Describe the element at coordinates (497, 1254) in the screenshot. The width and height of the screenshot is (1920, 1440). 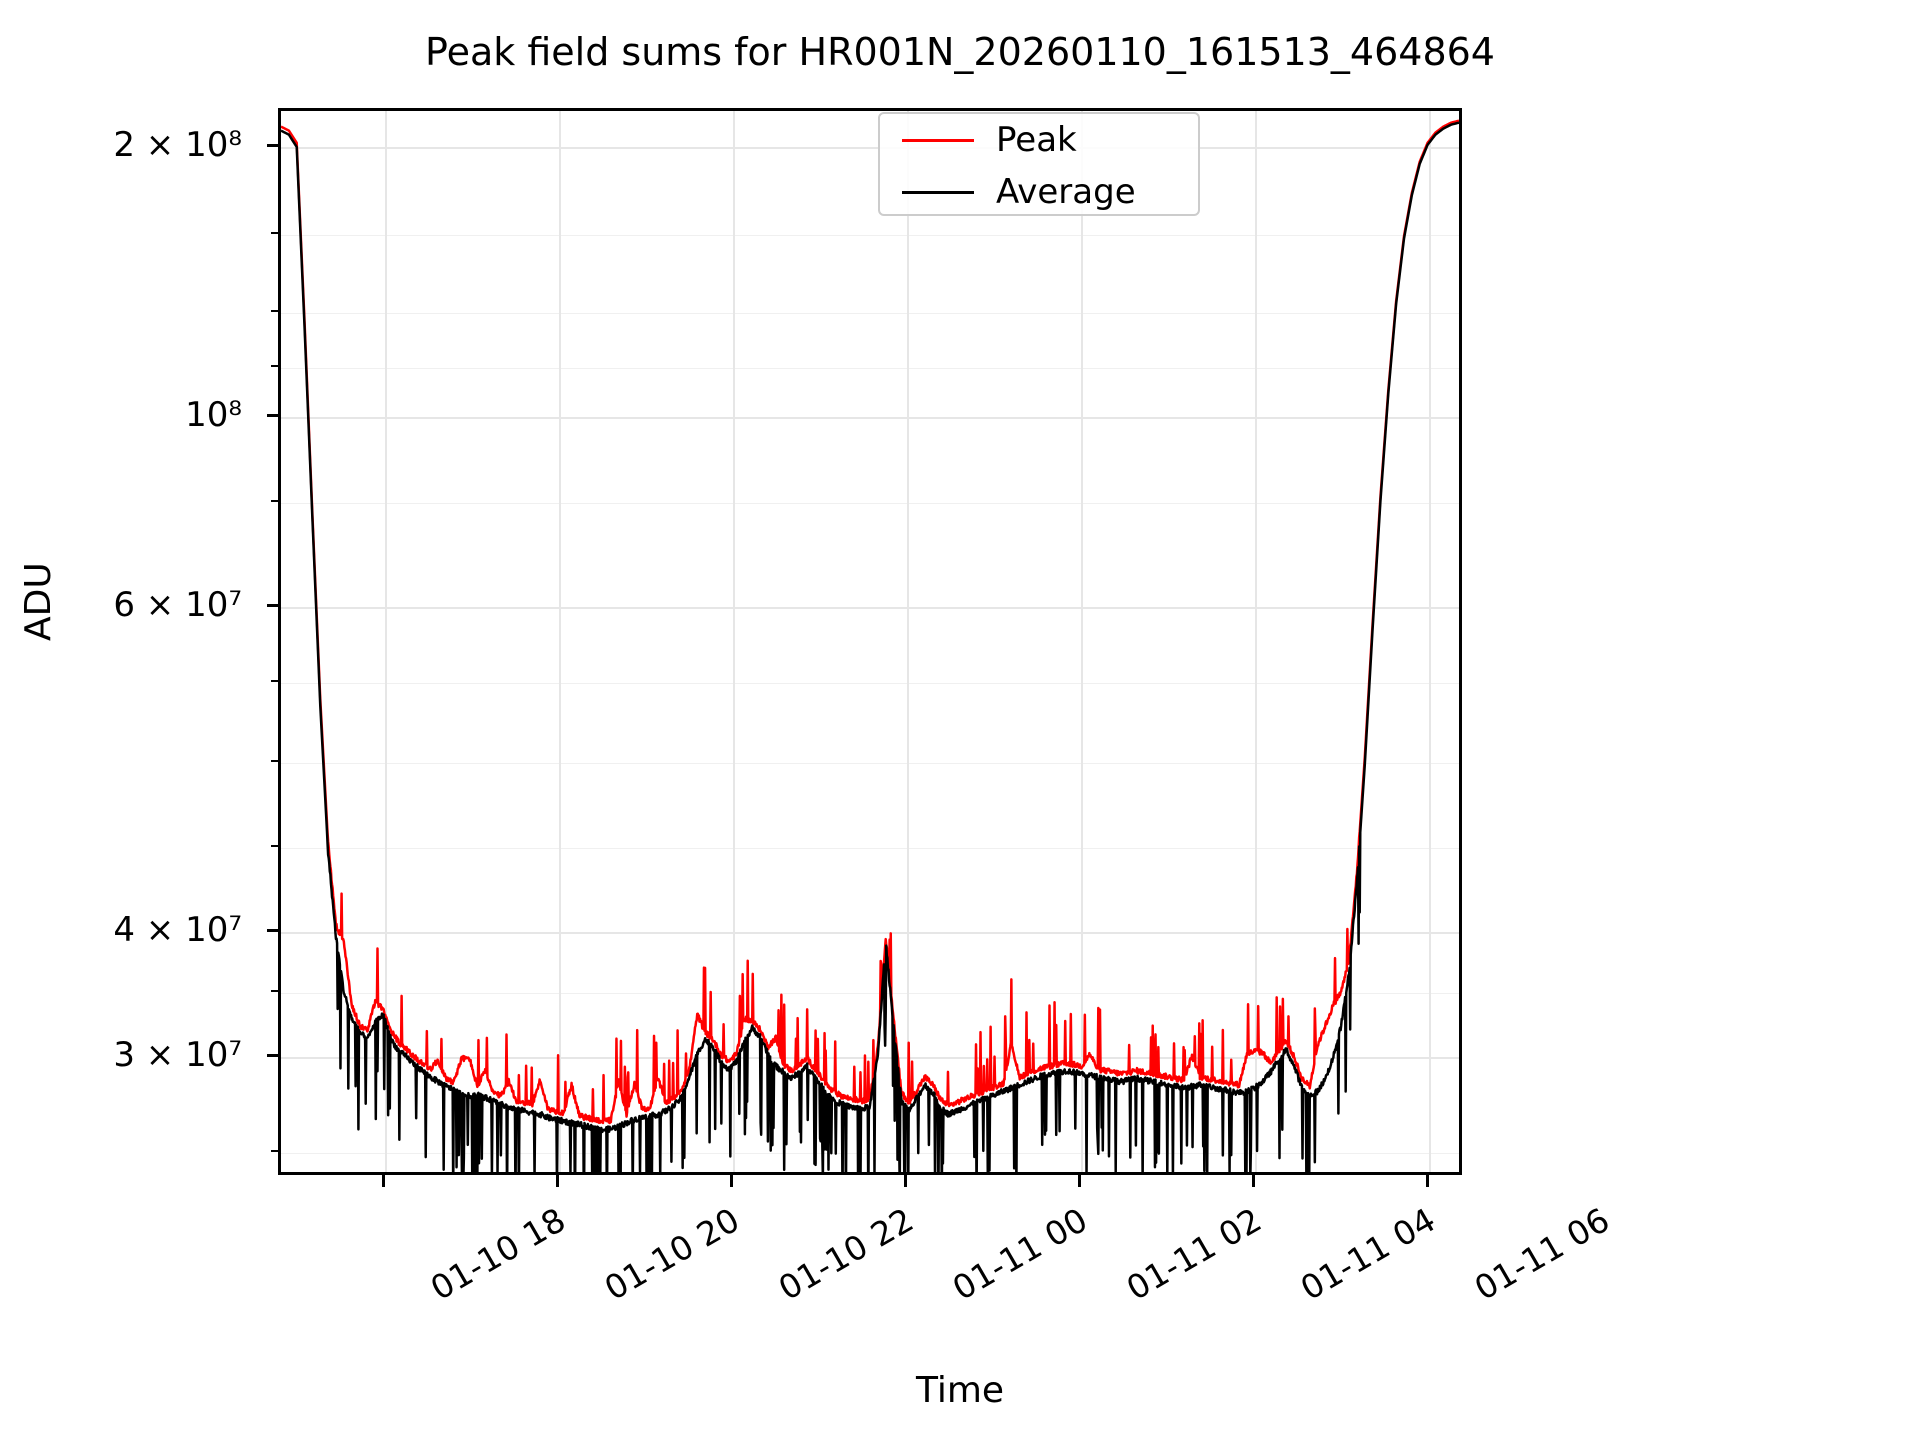
I see `x-tick-label-0: 01-10 18` at that location.